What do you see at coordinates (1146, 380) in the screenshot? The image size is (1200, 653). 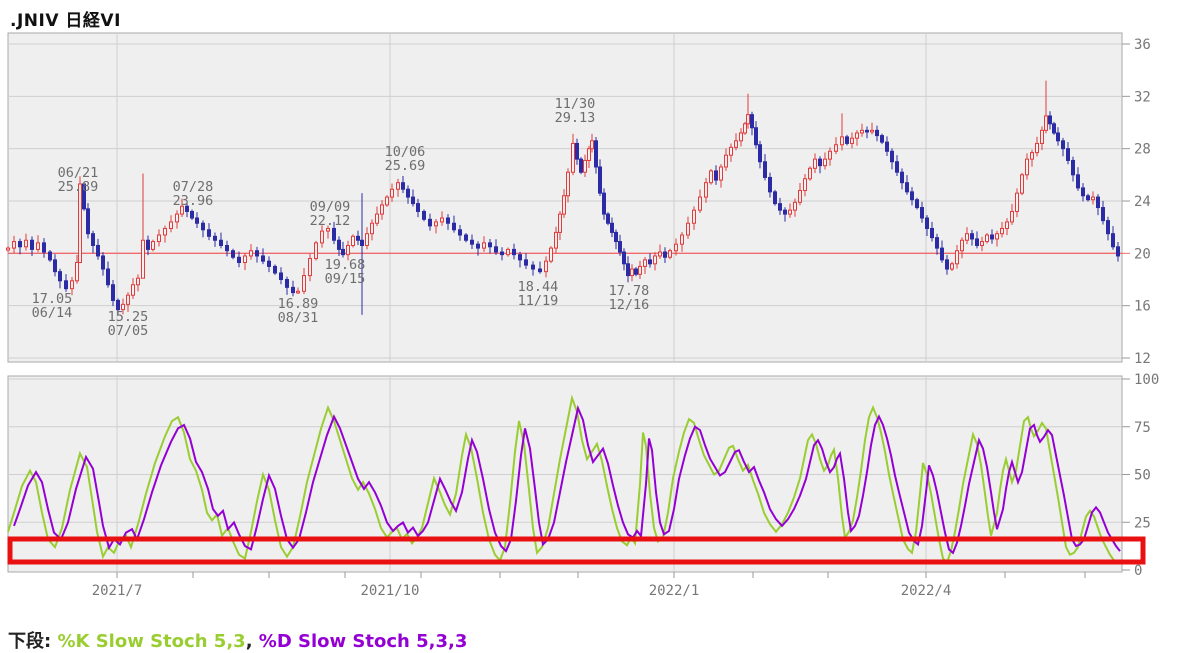 I see `svg-text: 100` at bounding box center [1146, 380].